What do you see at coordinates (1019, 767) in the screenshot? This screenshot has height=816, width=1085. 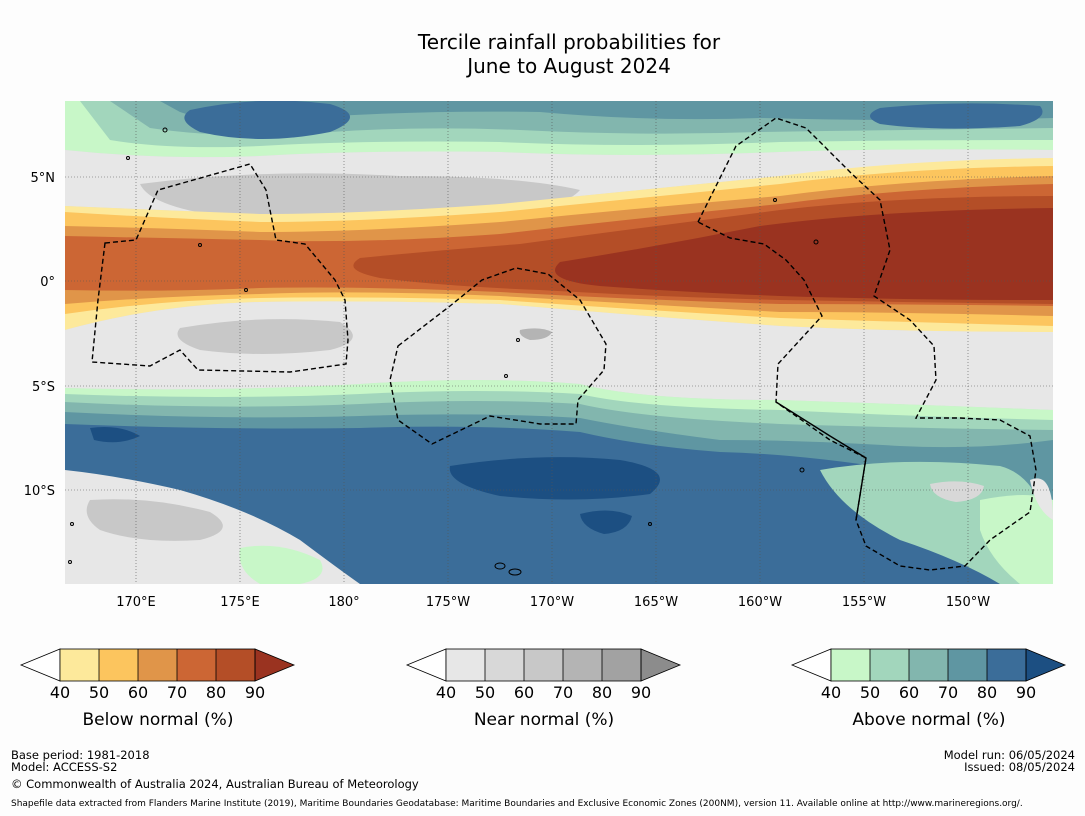 I see `issued-date: Issued: 08/05/2024` at bounding box center [1019, 767].